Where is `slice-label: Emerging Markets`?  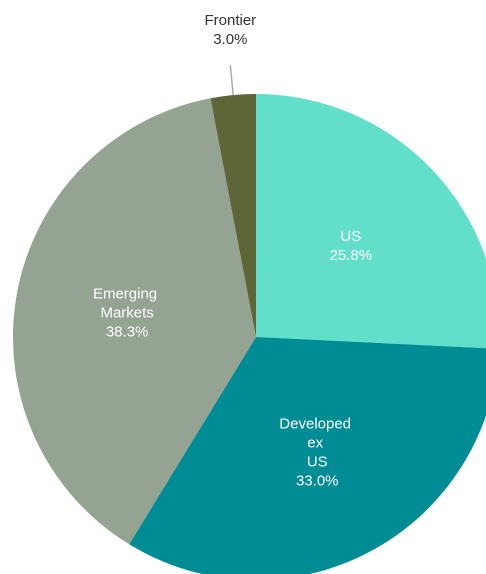
slice-label: Emerging Markets is located at coordinates (127, 303).